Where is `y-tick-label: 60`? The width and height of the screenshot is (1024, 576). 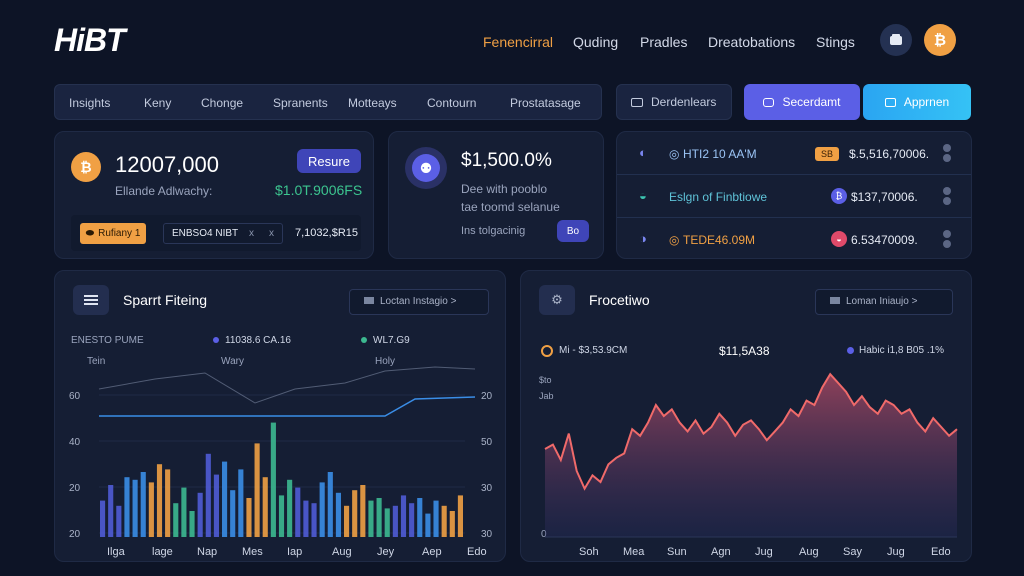 y-tick-label: 60 is located at coordinates (75, 396).